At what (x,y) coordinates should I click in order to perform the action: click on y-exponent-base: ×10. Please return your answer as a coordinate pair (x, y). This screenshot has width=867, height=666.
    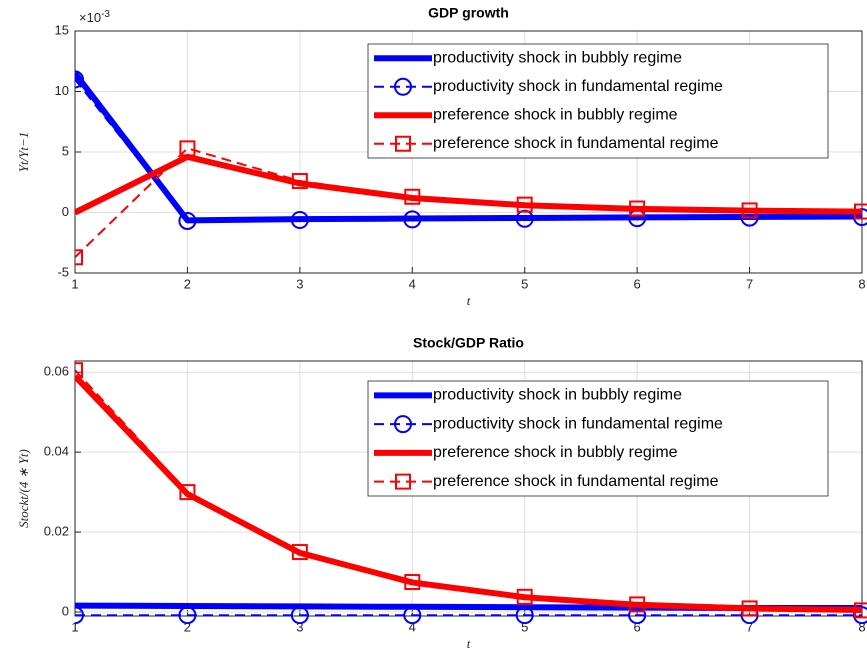
    Looking at the image, I should click on (90, 17).